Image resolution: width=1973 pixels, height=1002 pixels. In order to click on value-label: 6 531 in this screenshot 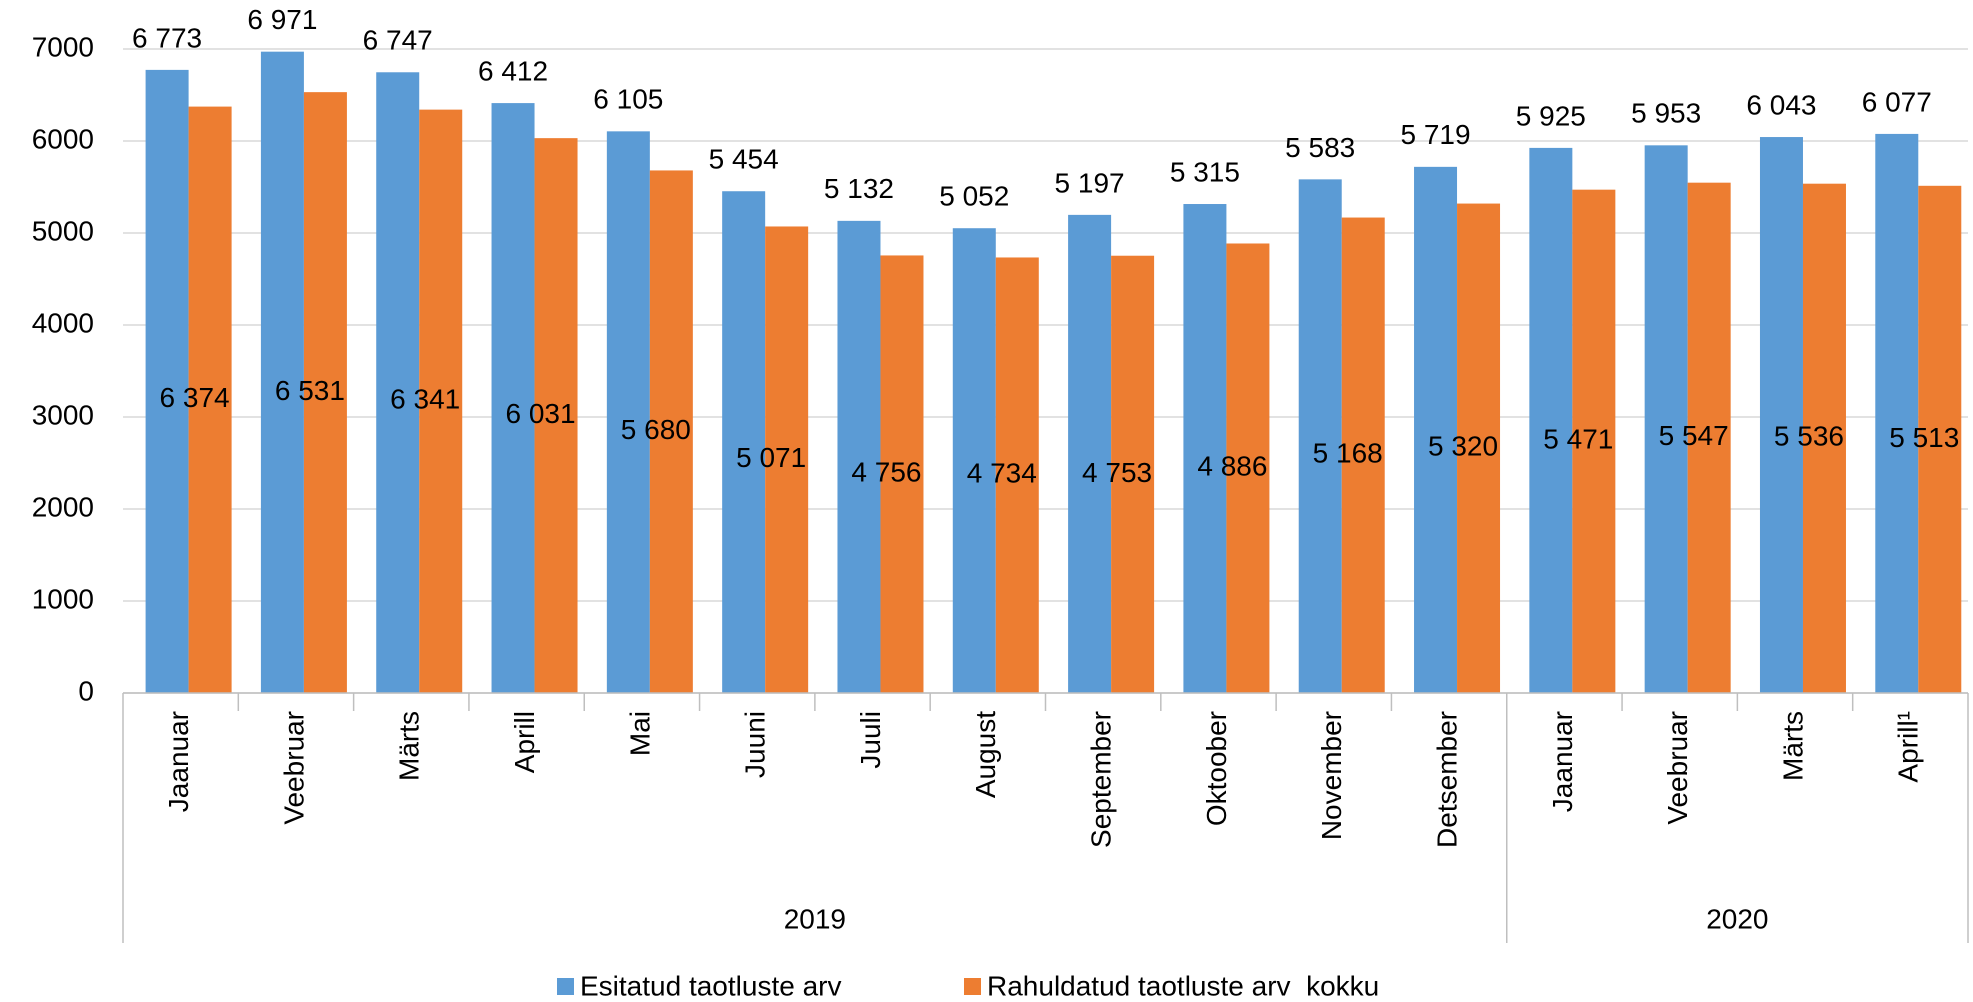, I will do `click(310, 390)`.